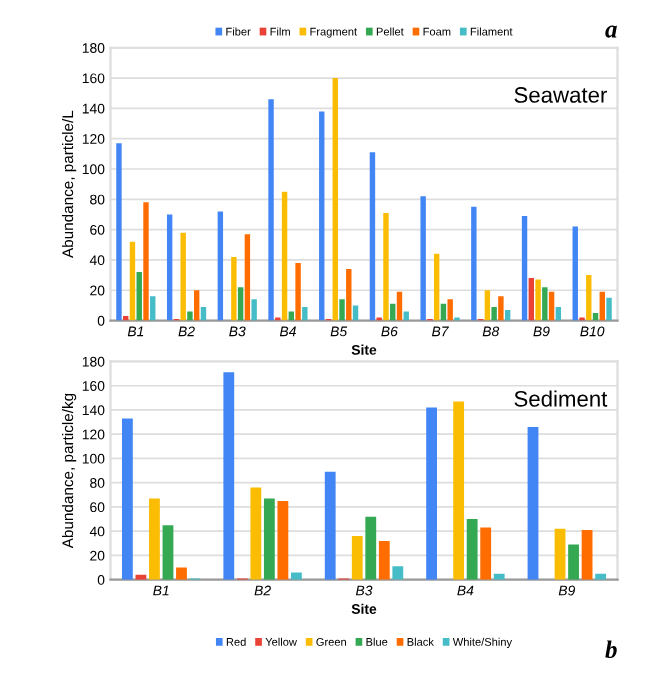  What do you see at coordinates (611, 31) in the screenshot?
I see `text: a` at bounding box center [611, 31].